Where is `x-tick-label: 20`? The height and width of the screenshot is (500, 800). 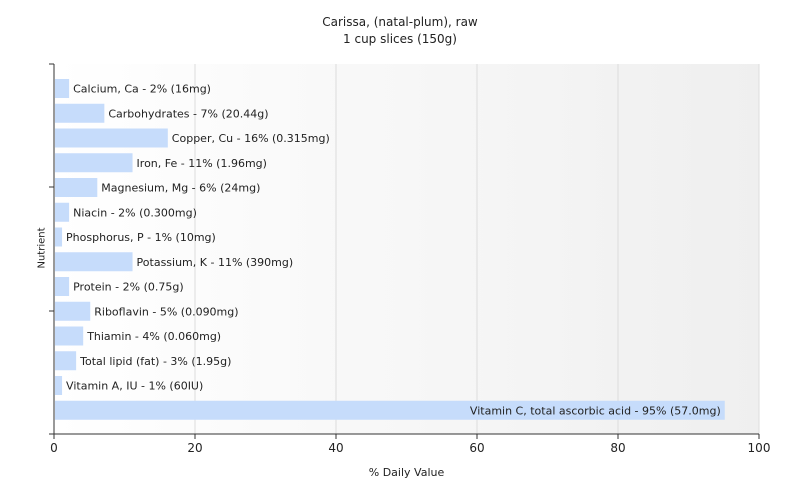
x-tick-label: 20 is located at coordinates (194, 448).